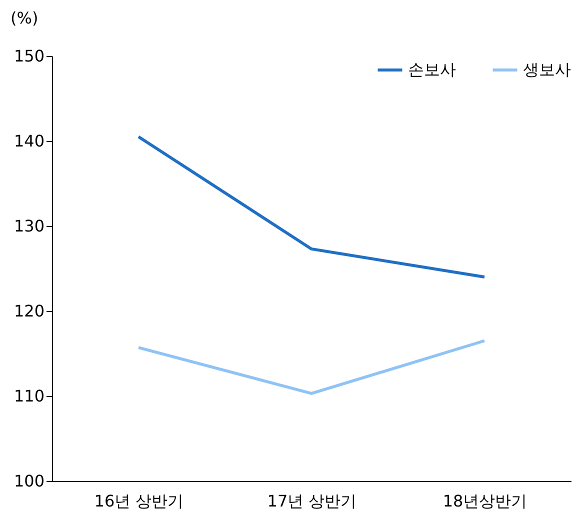 The width and height of the screenshot is (583, 517). What do you see at coordinates (139, 501) in the screenshot?
I see `x-tick-label: 16년 상반기` at bounding box center [139, 501].